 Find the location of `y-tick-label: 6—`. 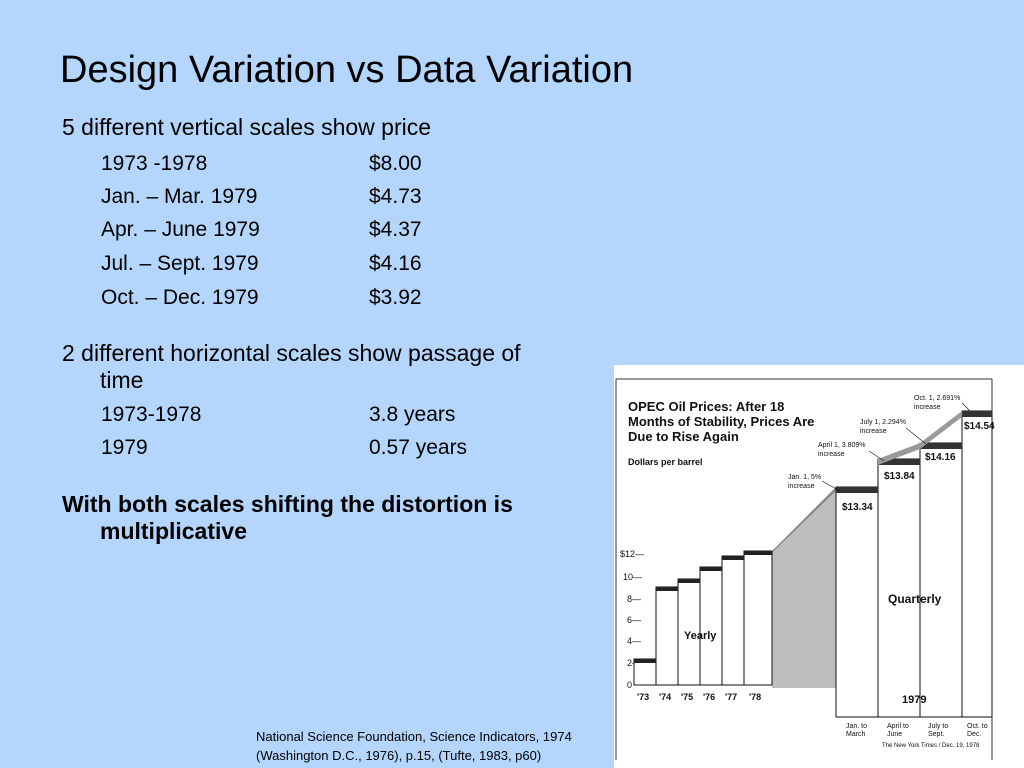

y-tick-label: 6— is located at coordinates (634, 620).